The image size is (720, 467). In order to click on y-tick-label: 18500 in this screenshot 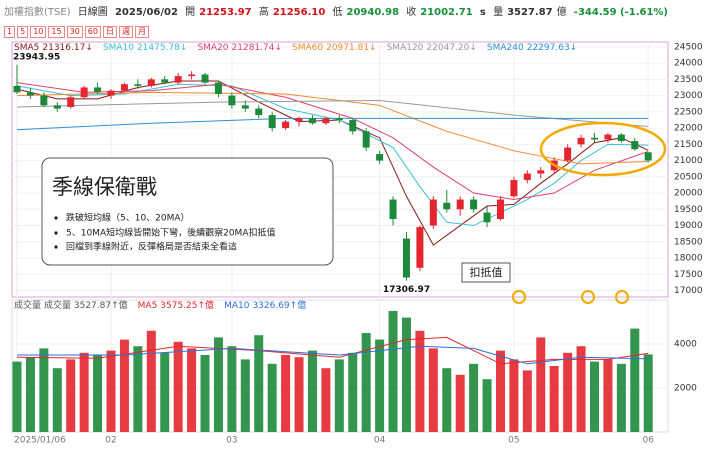, I will do `click(688, 242)`.